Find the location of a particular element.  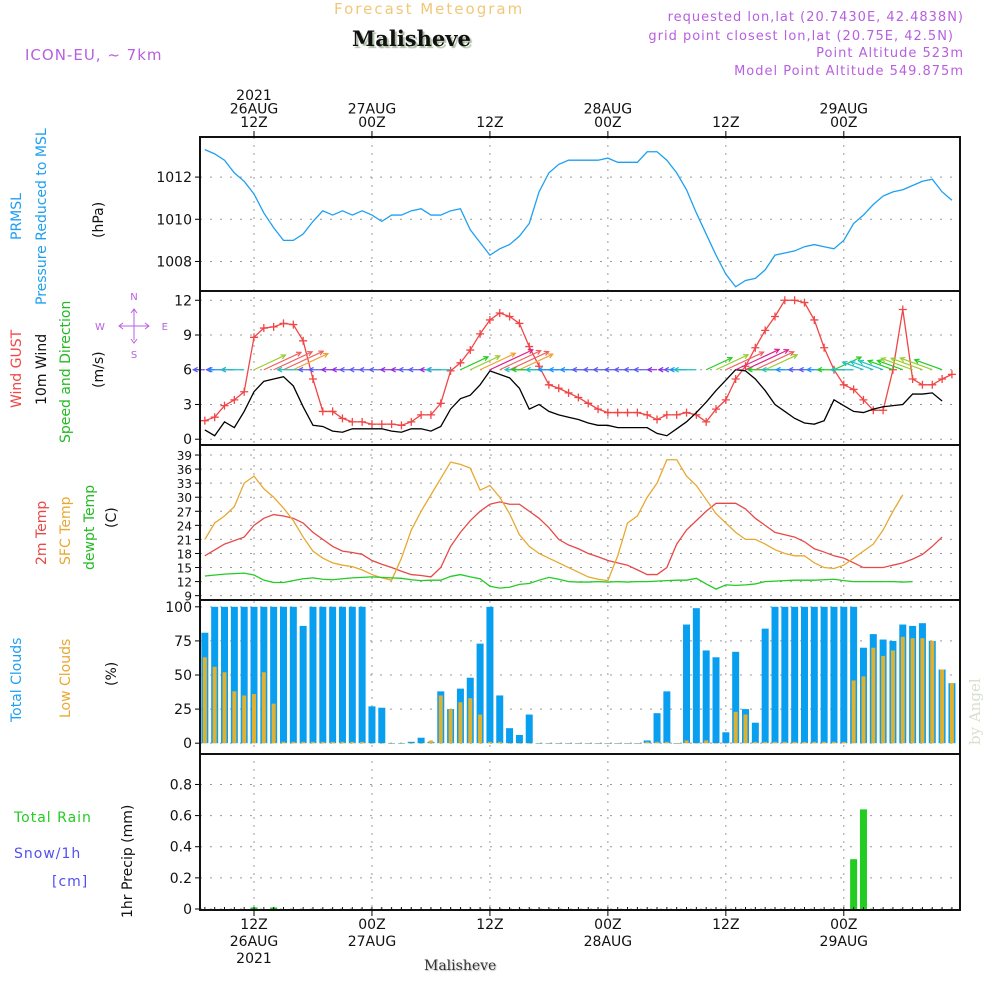

label-total-rain: Total Rain is located at coordinates (53, 818).